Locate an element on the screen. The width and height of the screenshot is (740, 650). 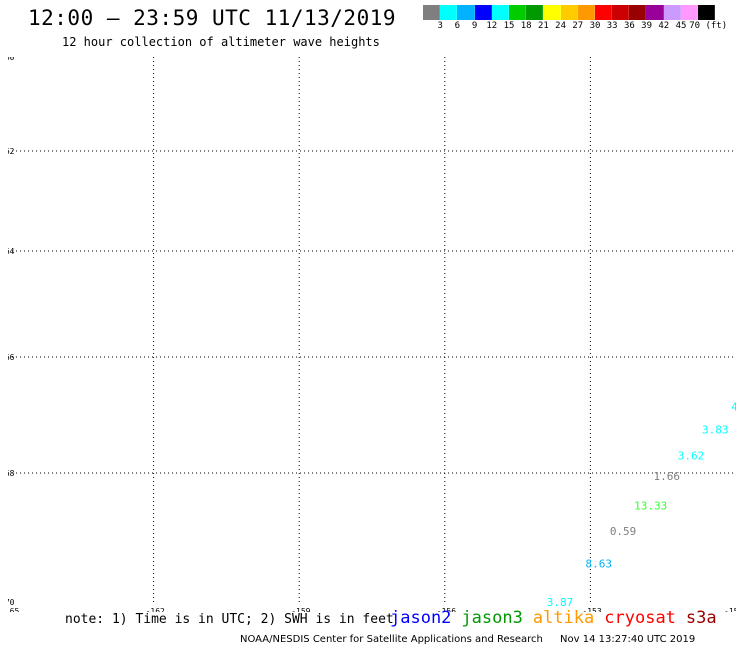
colorbar-label: 3 is located at coordinates (440, 26).